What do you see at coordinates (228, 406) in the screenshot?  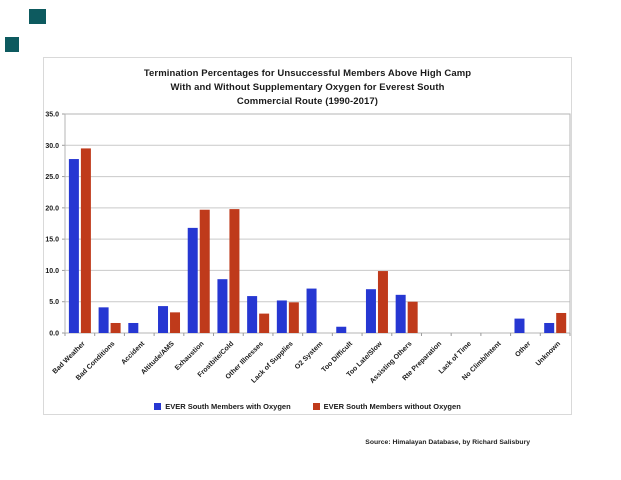 I see `legend-label-with-oxygen: EVER South Members with Oxygen` at bounding box center [228, 406].